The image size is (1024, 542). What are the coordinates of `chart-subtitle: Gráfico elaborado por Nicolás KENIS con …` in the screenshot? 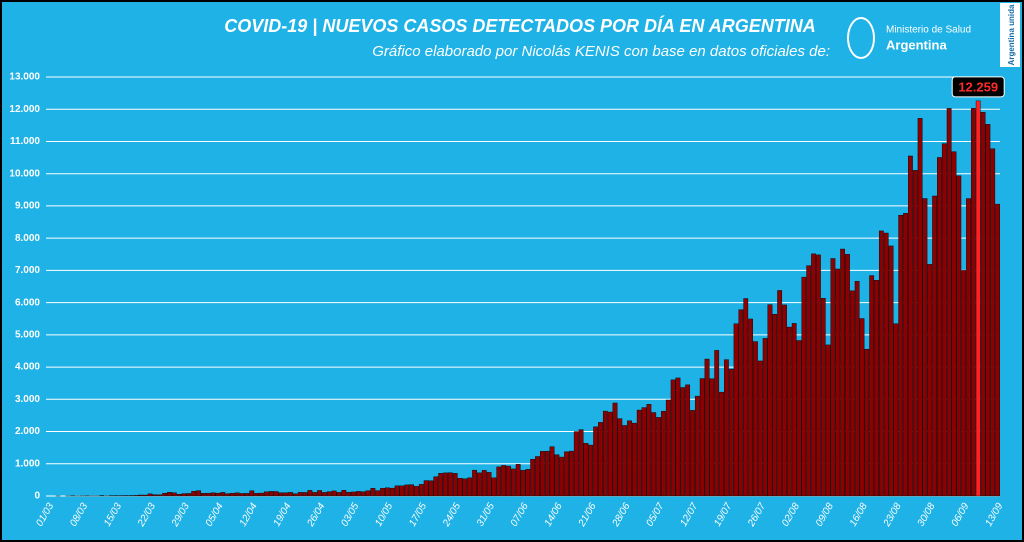 It's located at (601, 51).